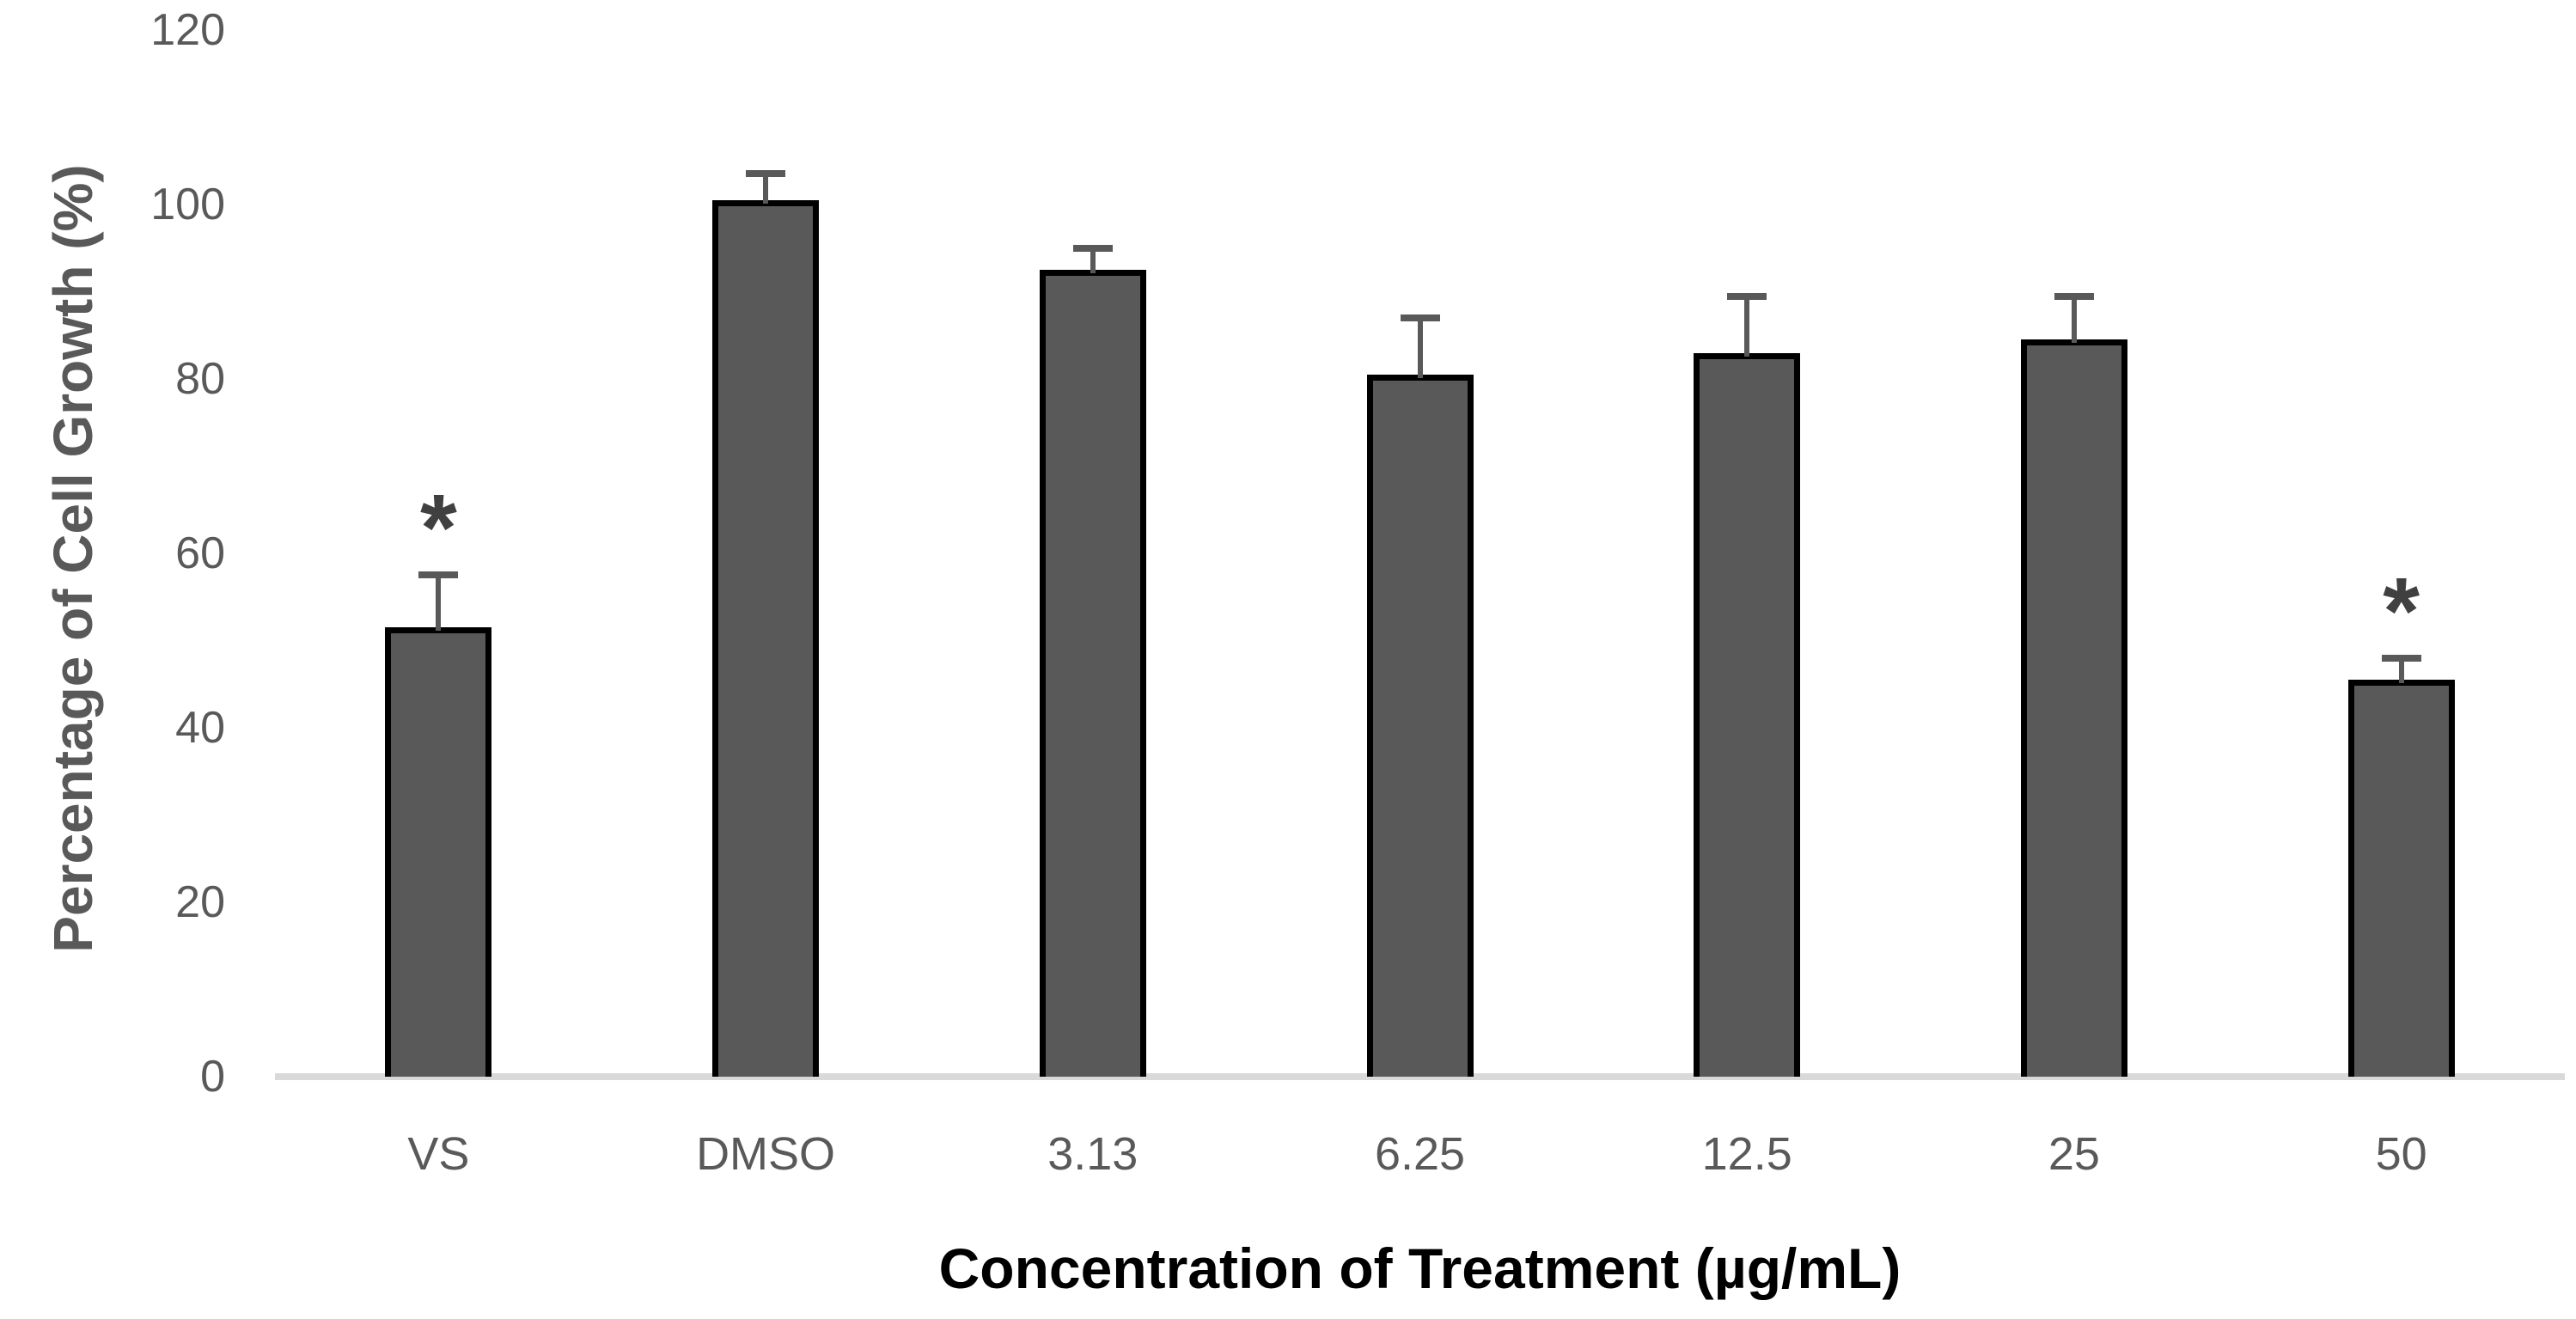  What do you see at coordinates (1747, 714) in the screenshot?
I see `bar-12.5` at bounding box center [1747, 714].